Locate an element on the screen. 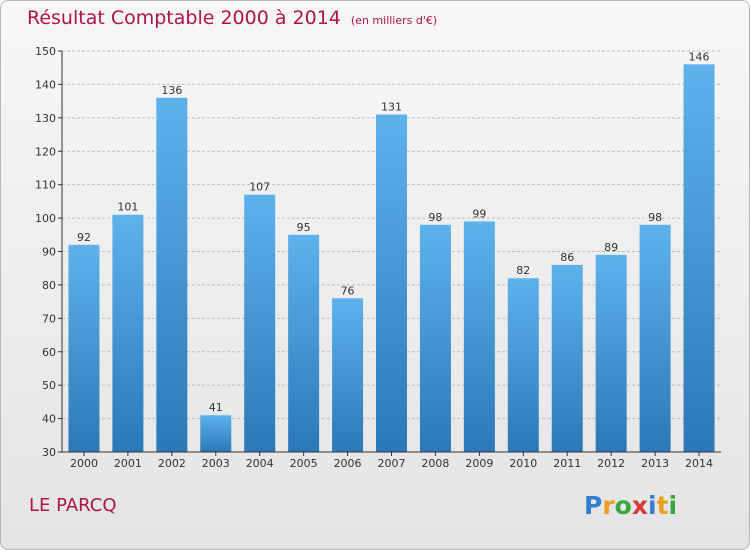  y-tick-label: 120 is located at coordinates (45, 151).